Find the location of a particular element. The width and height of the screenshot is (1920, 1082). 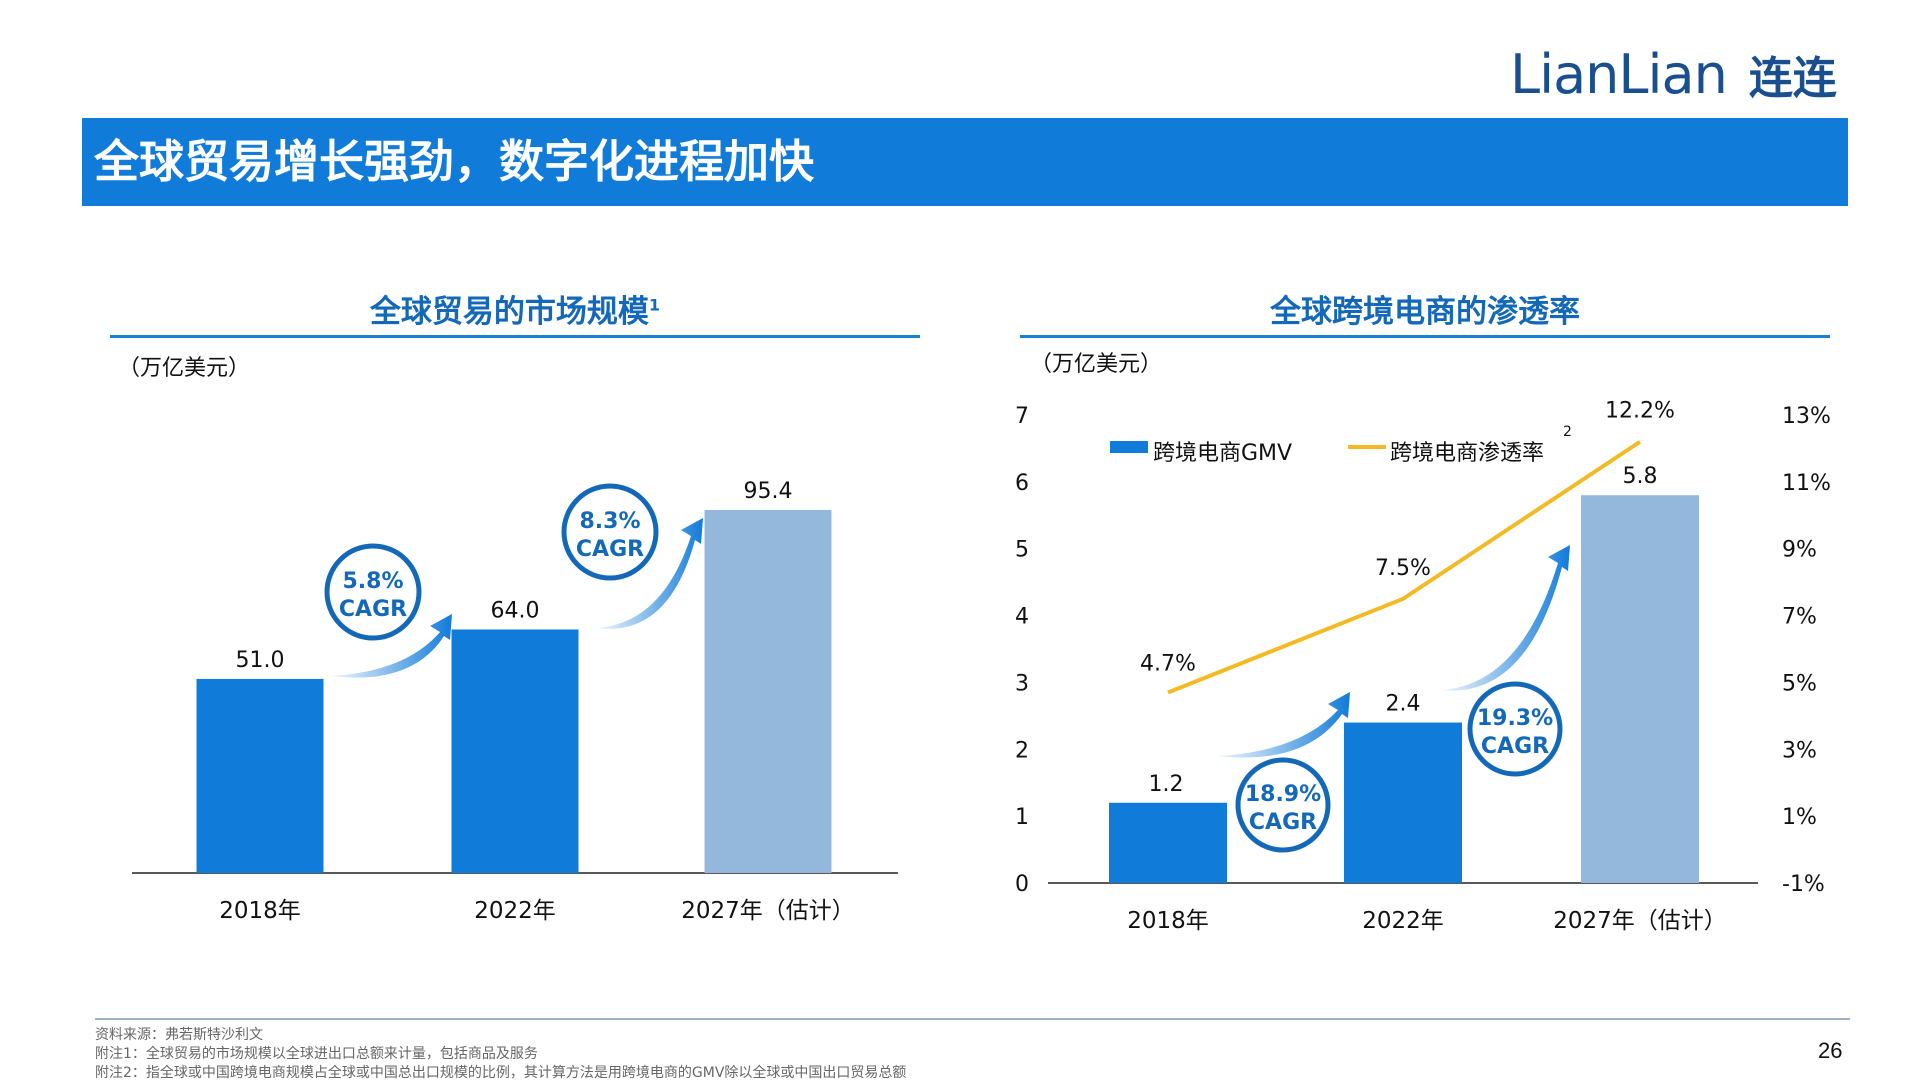

right-chart-legend-sup: 2 is located at coordinates (1567, 432).